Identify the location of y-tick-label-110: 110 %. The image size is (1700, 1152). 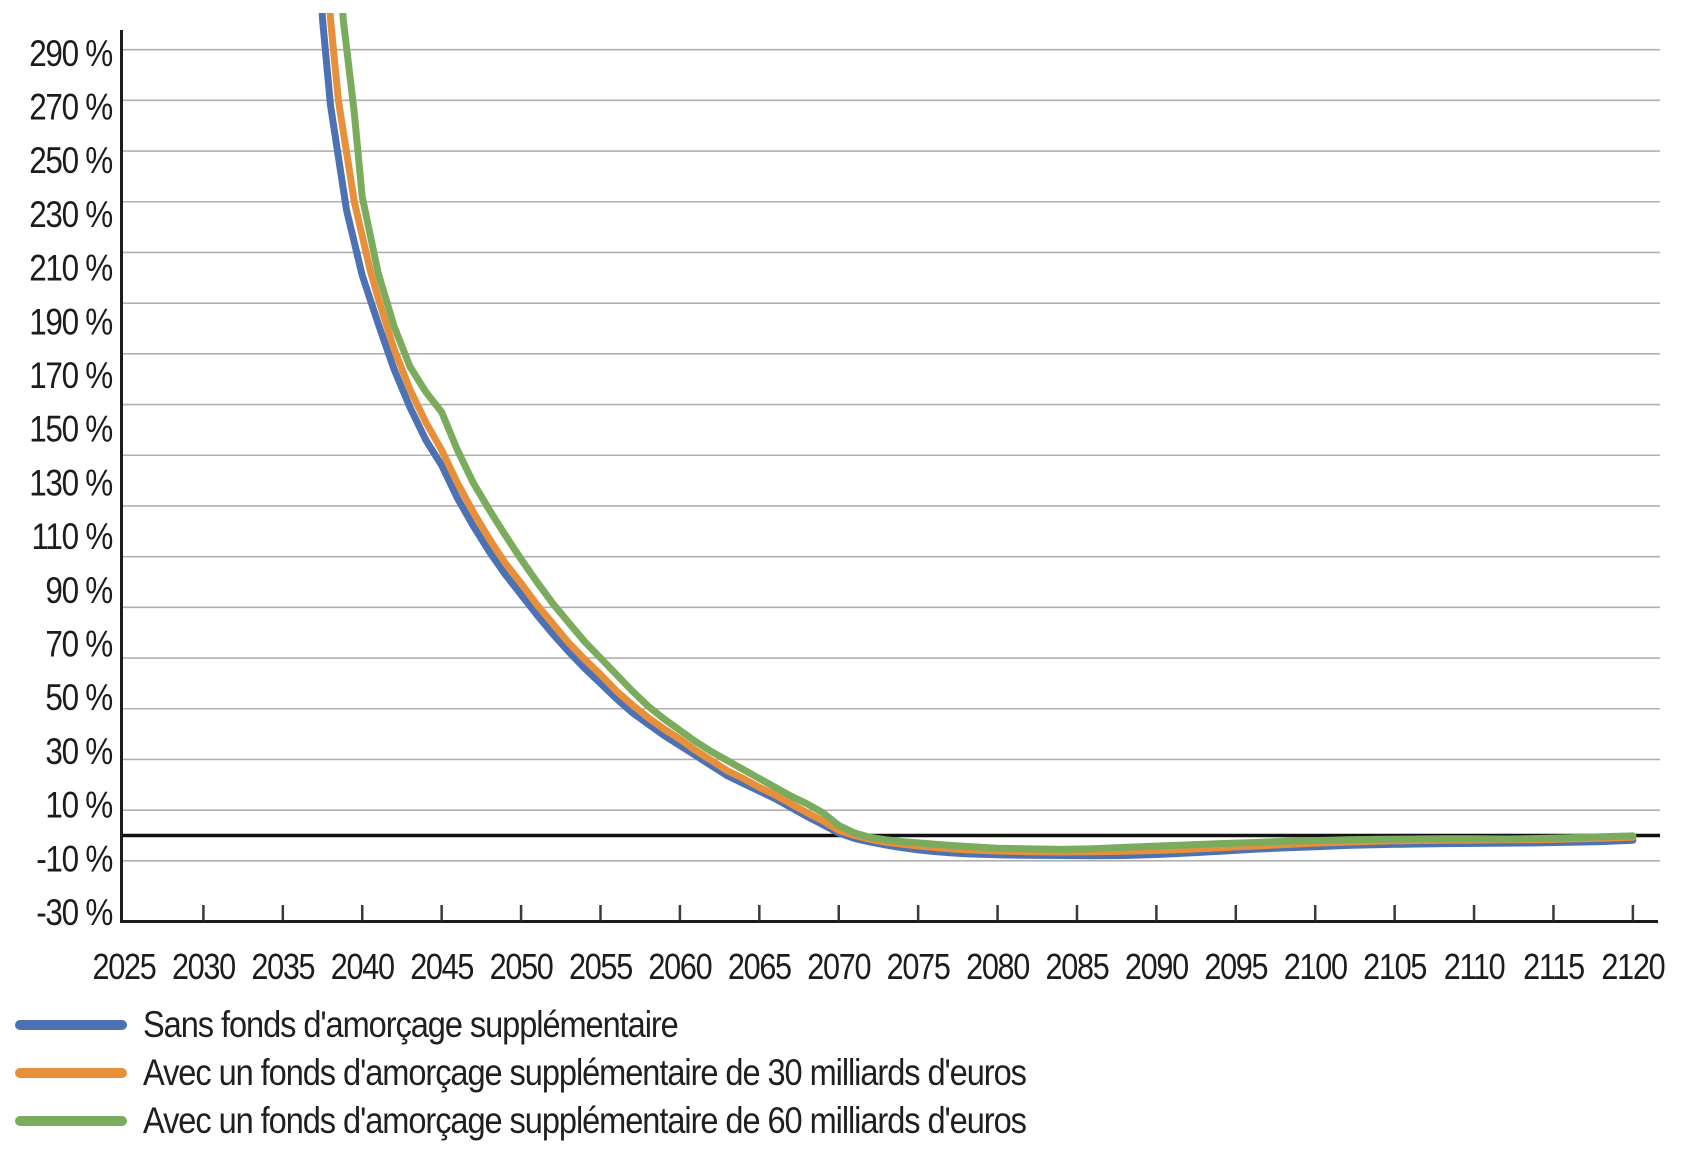
(72, 537).